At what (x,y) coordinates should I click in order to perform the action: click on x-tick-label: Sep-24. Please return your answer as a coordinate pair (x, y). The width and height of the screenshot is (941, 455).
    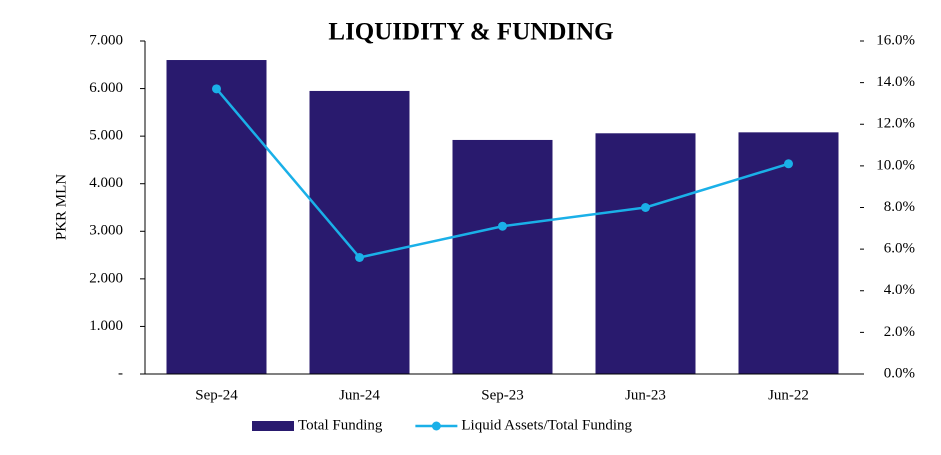
    Looking at the image, I should click on (216, 395).